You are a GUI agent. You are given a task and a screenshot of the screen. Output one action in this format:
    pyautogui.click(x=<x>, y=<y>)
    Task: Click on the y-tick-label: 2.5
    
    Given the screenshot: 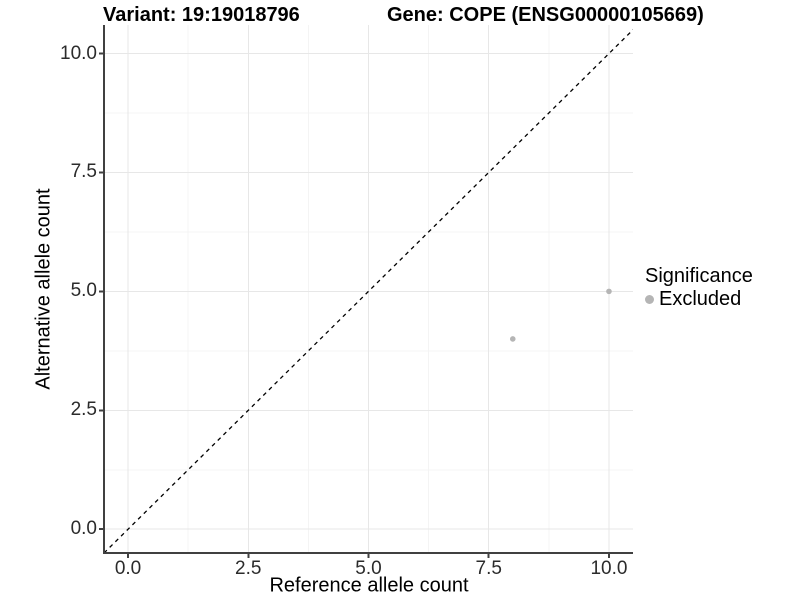 What is the action you would take?
    pyautogui.click(x=83, y=410)
    